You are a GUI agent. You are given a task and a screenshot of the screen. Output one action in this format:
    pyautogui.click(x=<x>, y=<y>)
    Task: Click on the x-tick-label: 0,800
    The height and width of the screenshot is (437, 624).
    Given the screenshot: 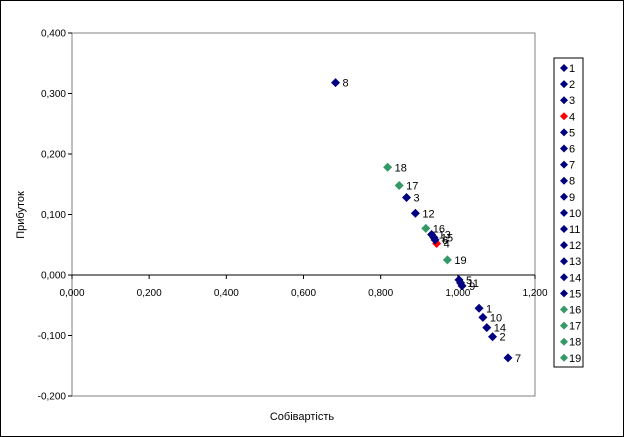 What is the action you would take?
    pyautogui.click(x=380, y=293)
    